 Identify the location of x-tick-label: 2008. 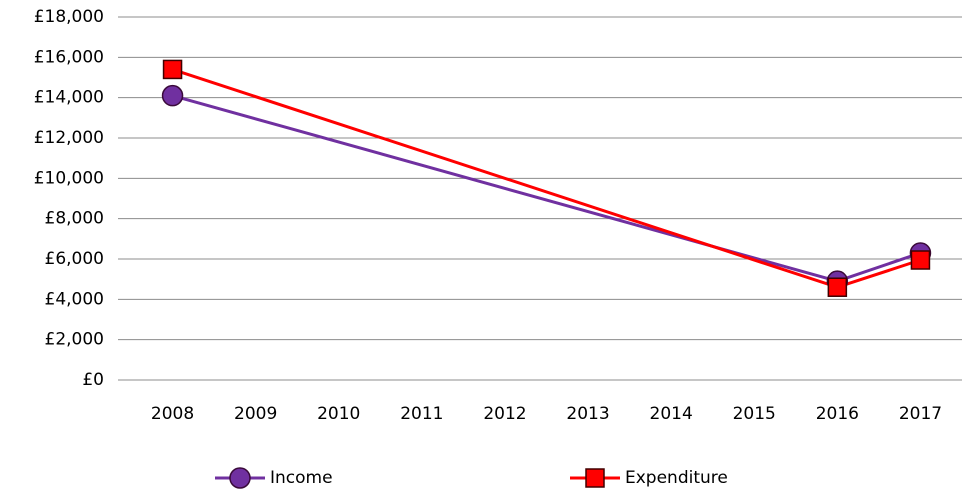
(172, 414).